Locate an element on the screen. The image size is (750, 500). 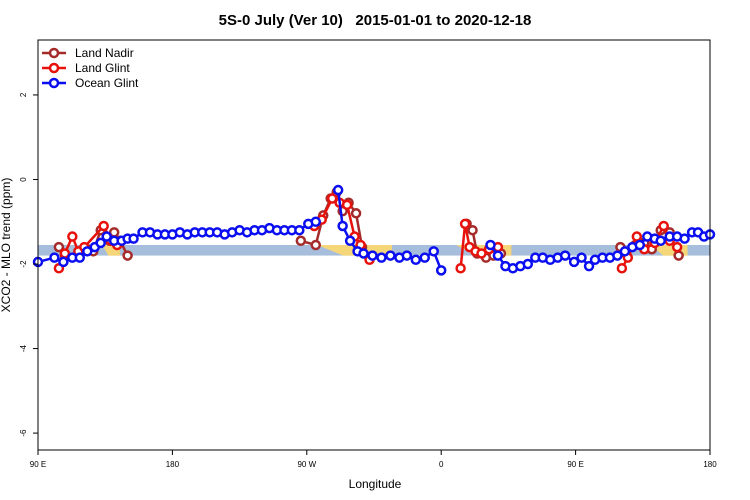
y-tick-label: 0 is located at coordinates (23, 179).